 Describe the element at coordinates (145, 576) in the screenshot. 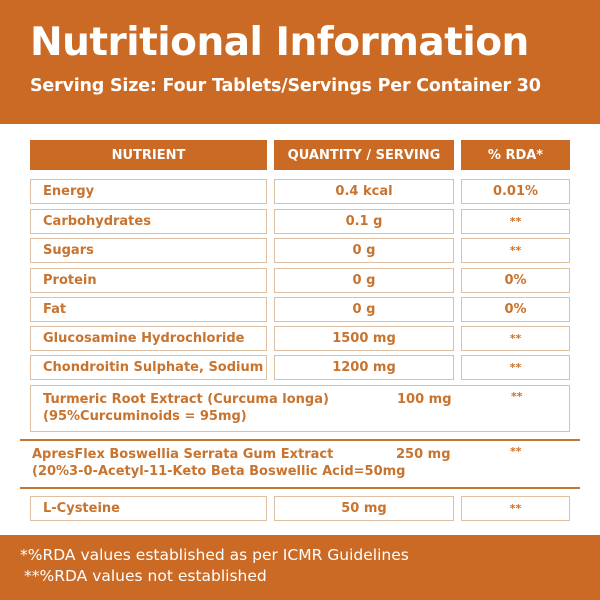

I see `footnote-rda-not-established: **%RDA values not established` at that location.